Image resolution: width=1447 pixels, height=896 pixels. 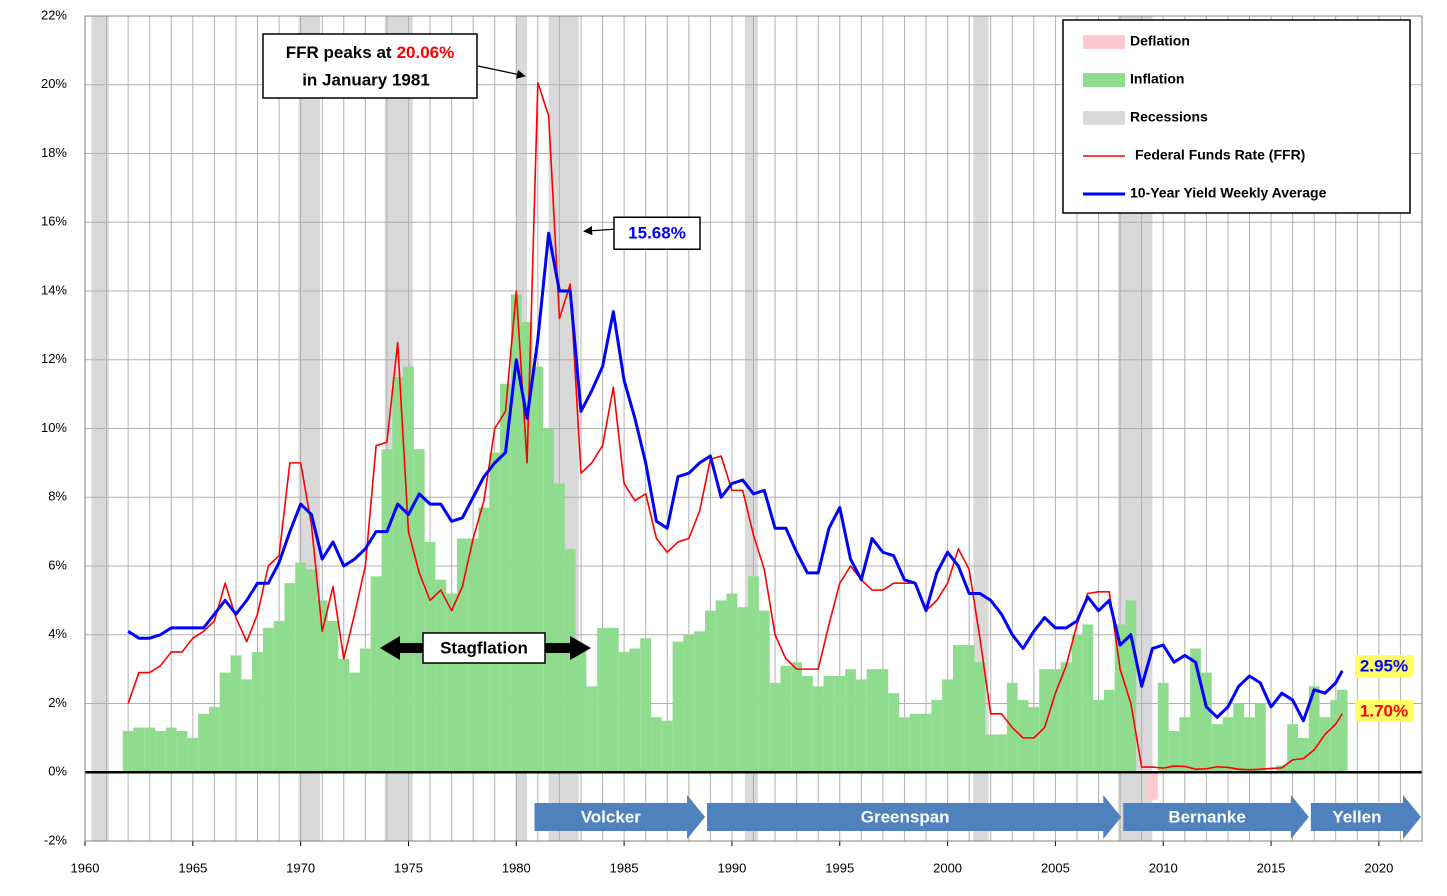 What do you see at coordinates (947, 867) in the screenshot?
I see `x-tick-label: 2000` at bounding box center [947, 867].